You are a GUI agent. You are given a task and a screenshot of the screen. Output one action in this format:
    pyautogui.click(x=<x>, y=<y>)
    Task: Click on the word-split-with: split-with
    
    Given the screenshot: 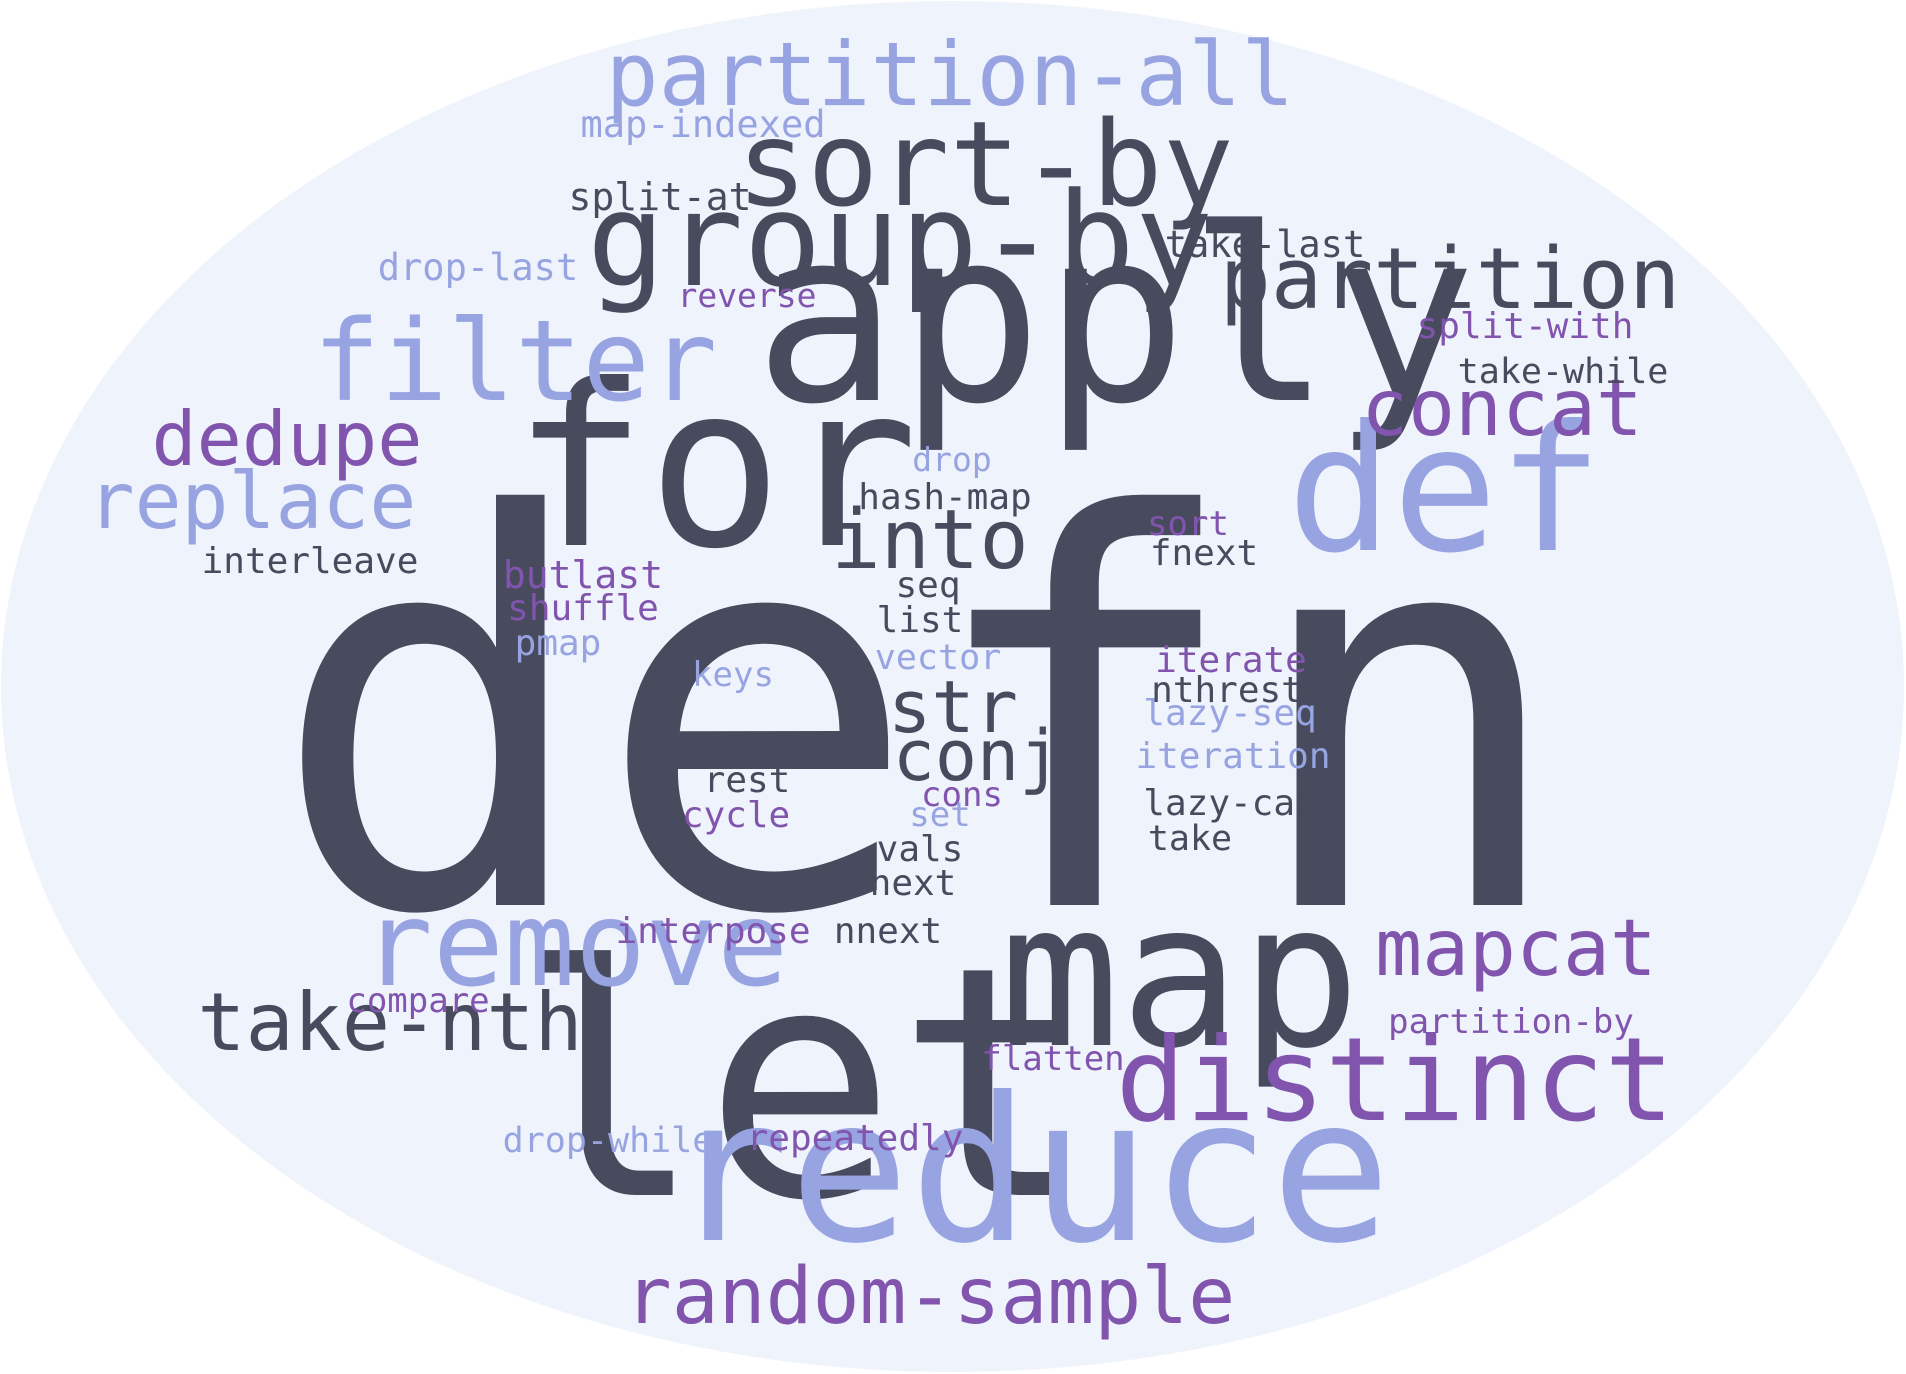 What is the action you would take?
    pyautogui.click(x=1525, y=326)
    